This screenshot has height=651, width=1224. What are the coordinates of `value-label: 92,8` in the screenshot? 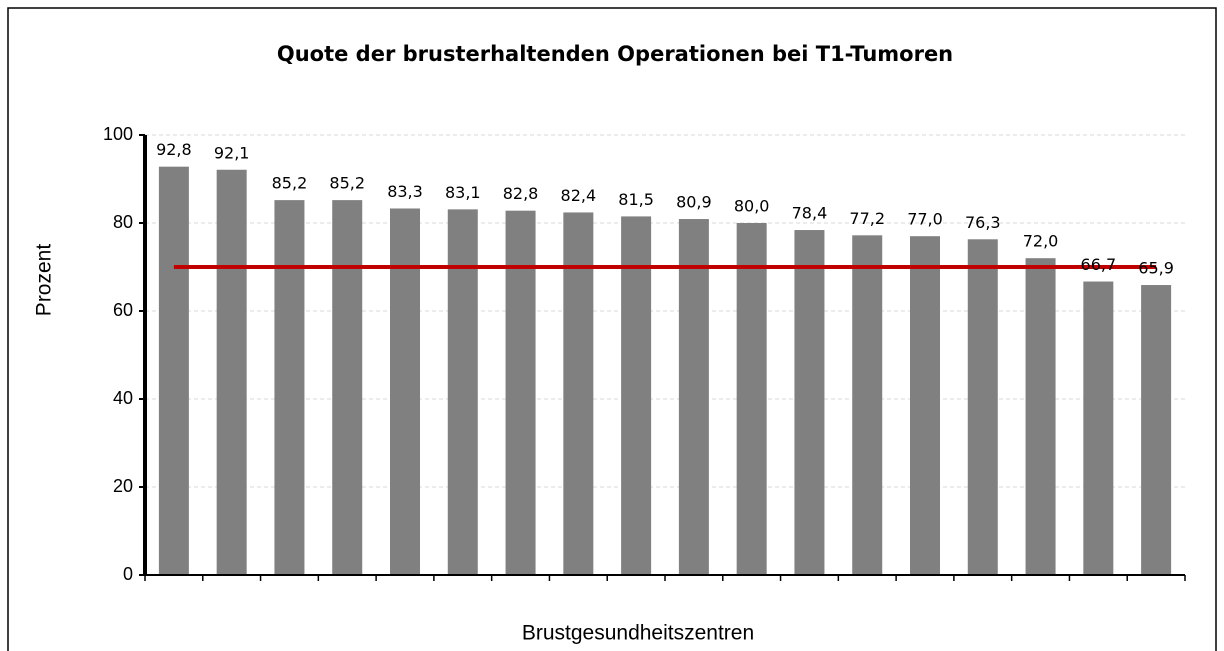 It's located at (174, 149).